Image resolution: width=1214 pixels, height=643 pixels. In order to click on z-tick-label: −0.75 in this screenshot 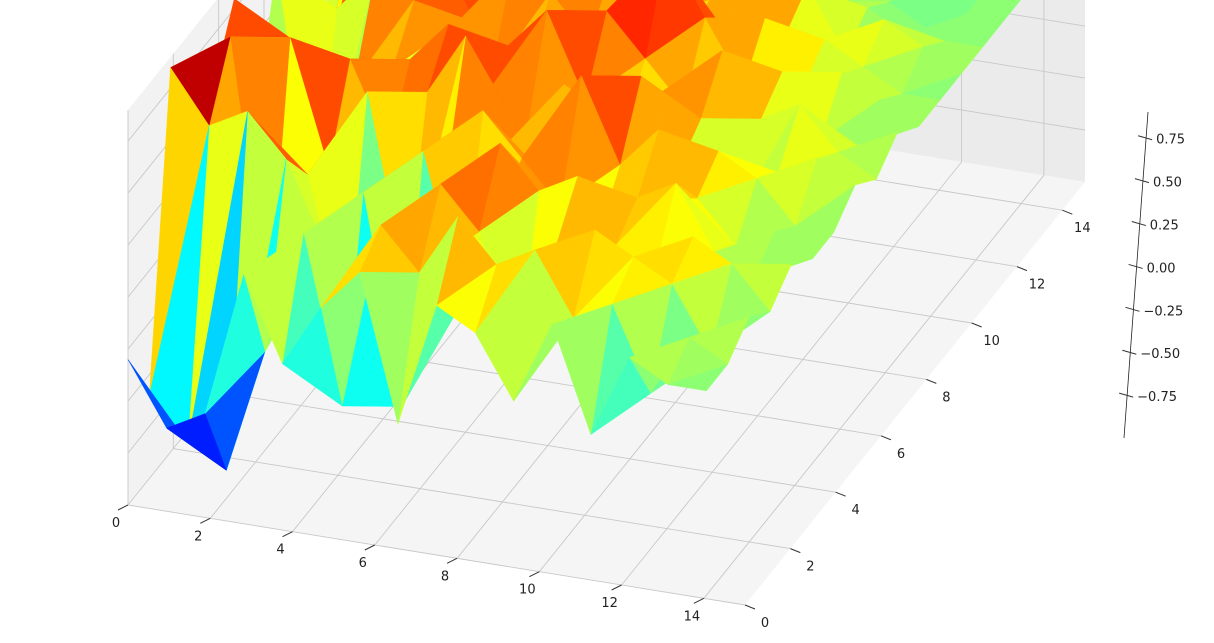, I will do `click(1157, 397)`.